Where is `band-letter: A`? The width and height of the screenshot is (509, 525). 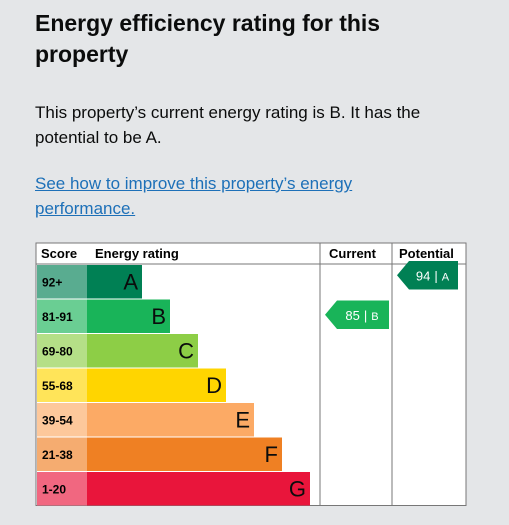
band-letter: A is located at coordinates (130, 281).